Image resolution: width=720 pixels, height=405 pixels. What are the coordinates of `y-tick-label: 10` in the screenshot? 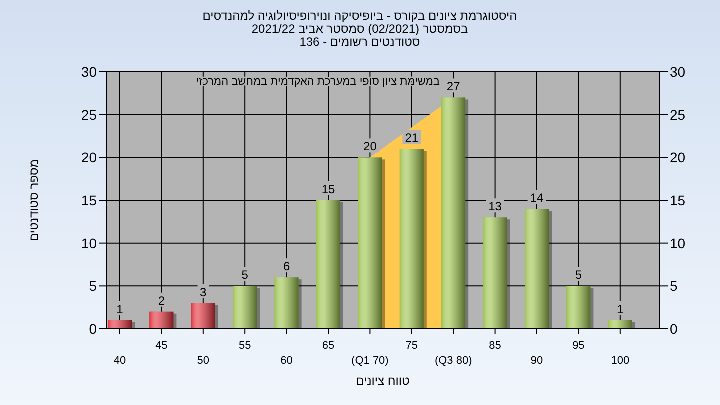 It's located at (89, 243).